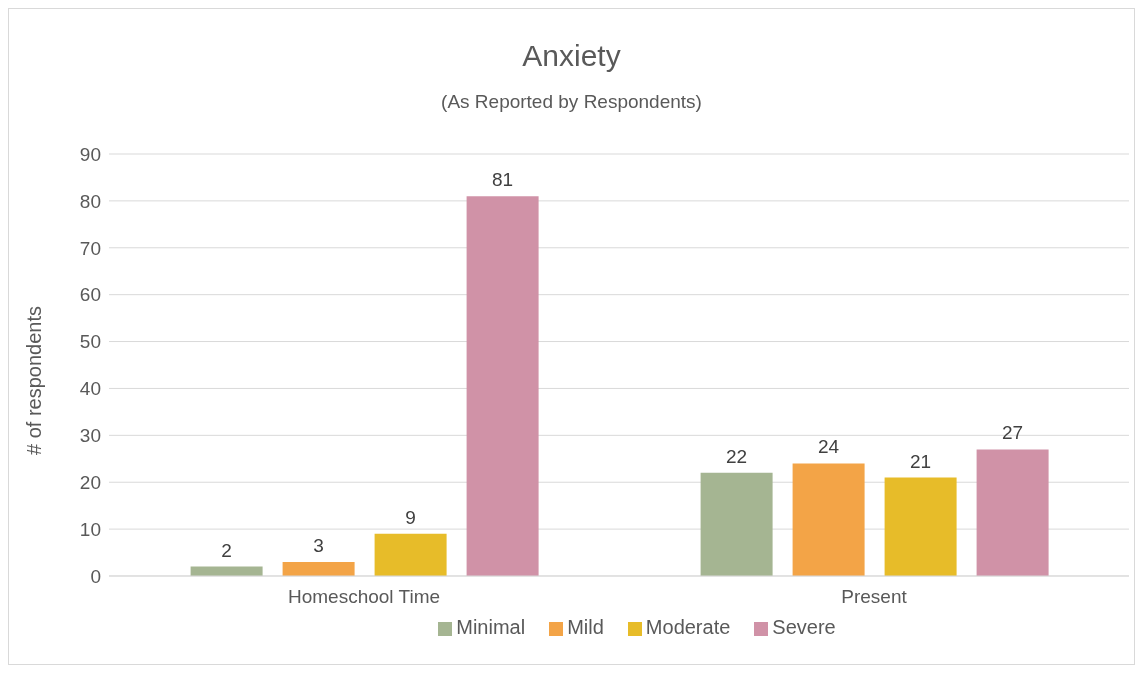 Image resolution: width=1147 pixels, height=675 pixels. Describe the element at coordinates (90, 201) in the screenshot. I see `y-tick-label: 80` at that location.